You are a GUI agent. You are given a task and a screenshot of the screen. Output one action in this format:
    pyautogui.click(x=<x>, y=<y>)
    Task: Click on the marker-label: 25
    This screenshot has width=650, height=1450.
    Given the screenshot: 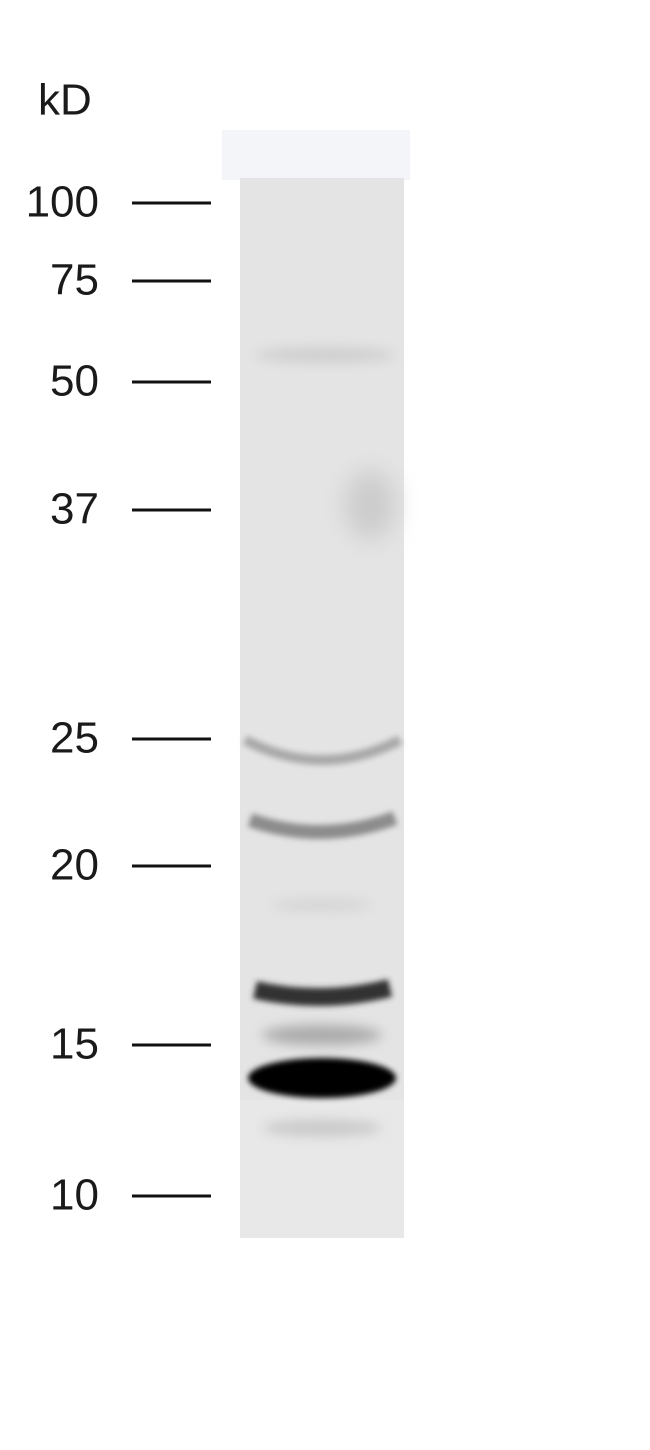 What is the action you would take?
    pyautogui.click(x=74, y=738)
    